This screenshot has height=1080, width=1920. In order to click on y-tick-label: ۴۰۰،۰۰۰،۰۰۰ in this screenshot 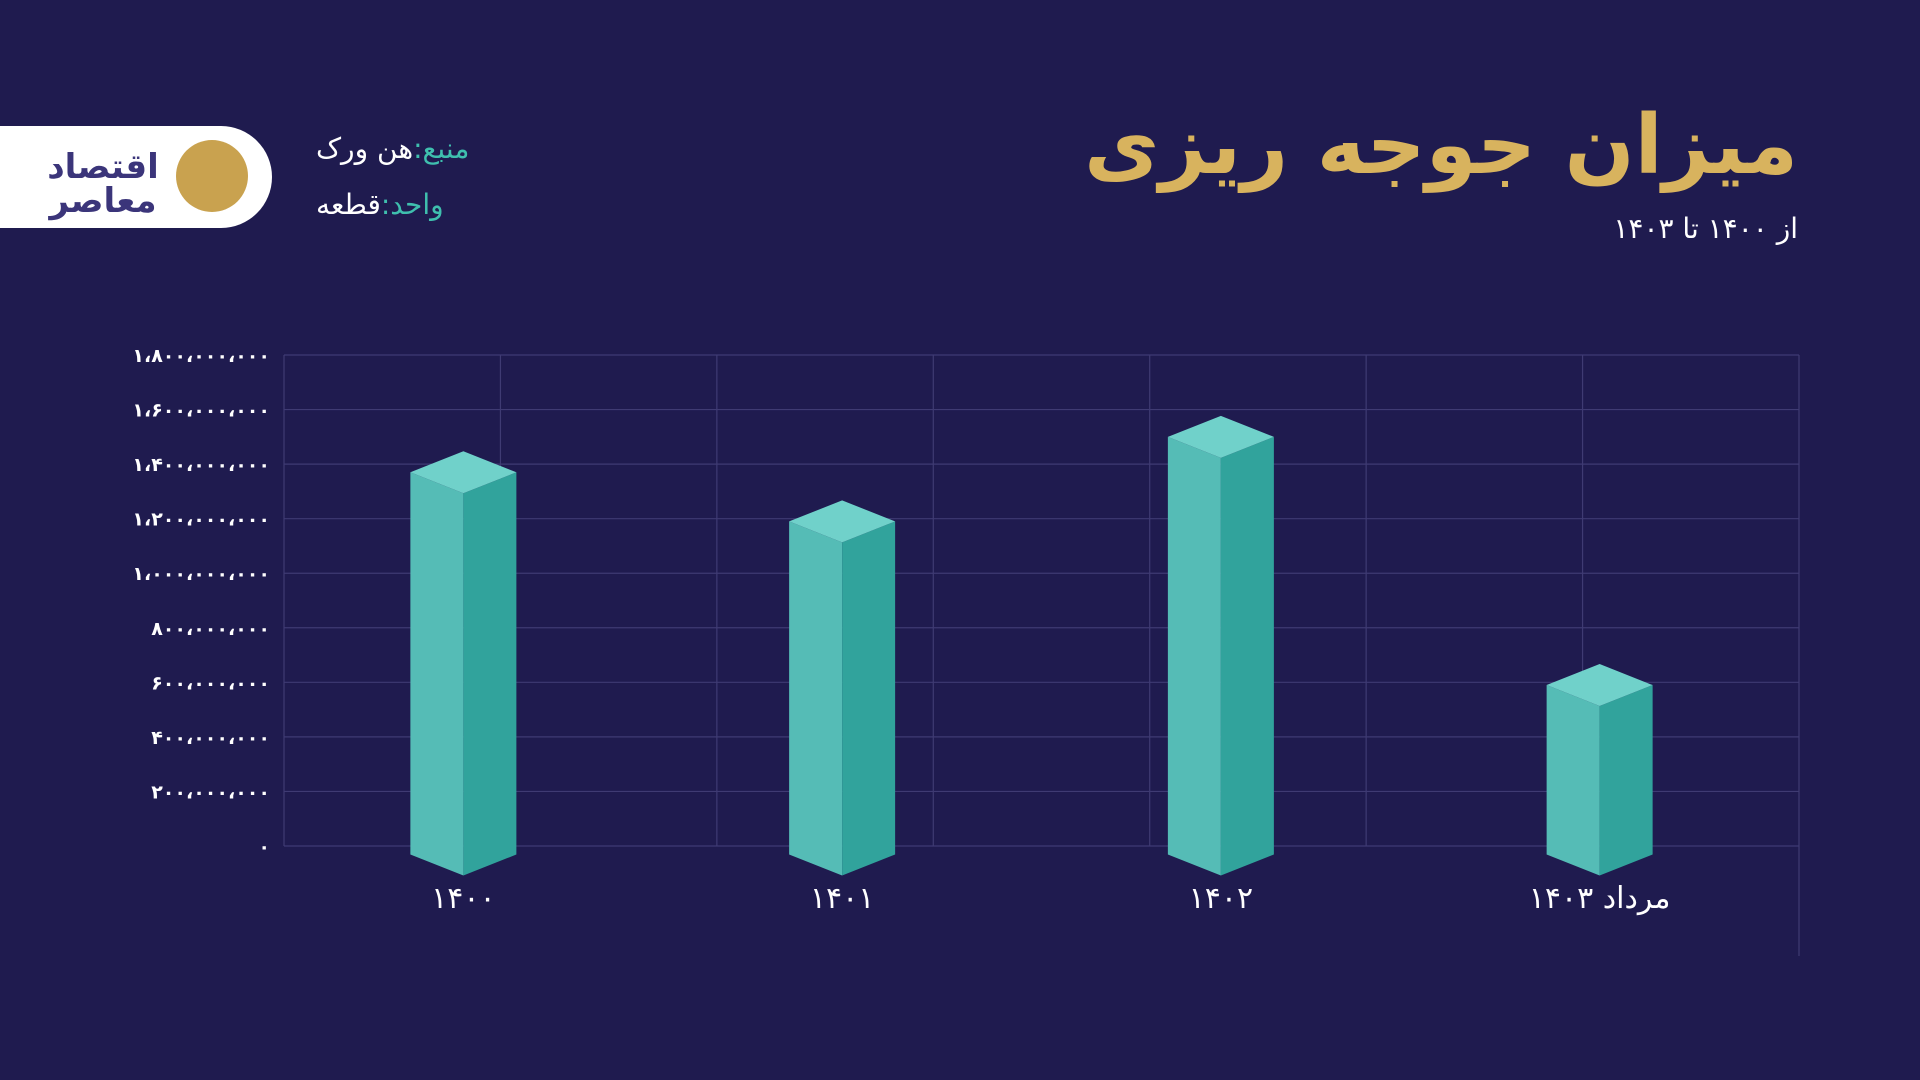, I will do `click(210, 738)`.